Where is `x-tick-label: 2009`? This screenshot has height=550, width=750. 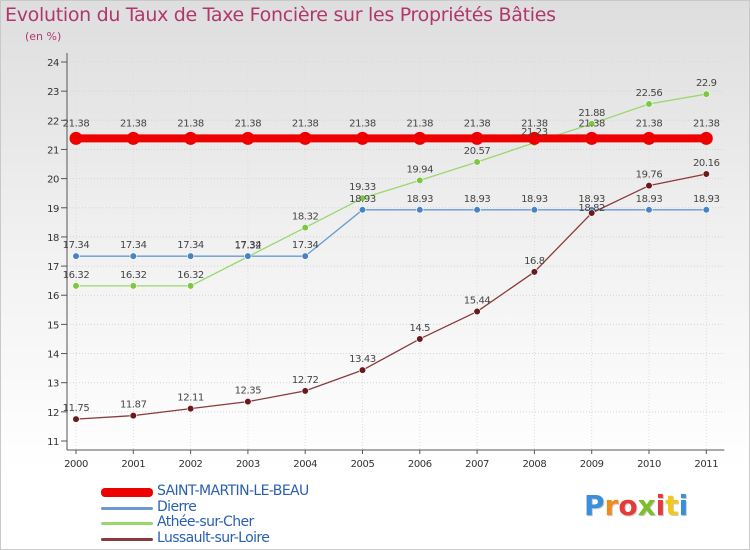 x-tick-label: 2009 is located at coordinates (592, 464).